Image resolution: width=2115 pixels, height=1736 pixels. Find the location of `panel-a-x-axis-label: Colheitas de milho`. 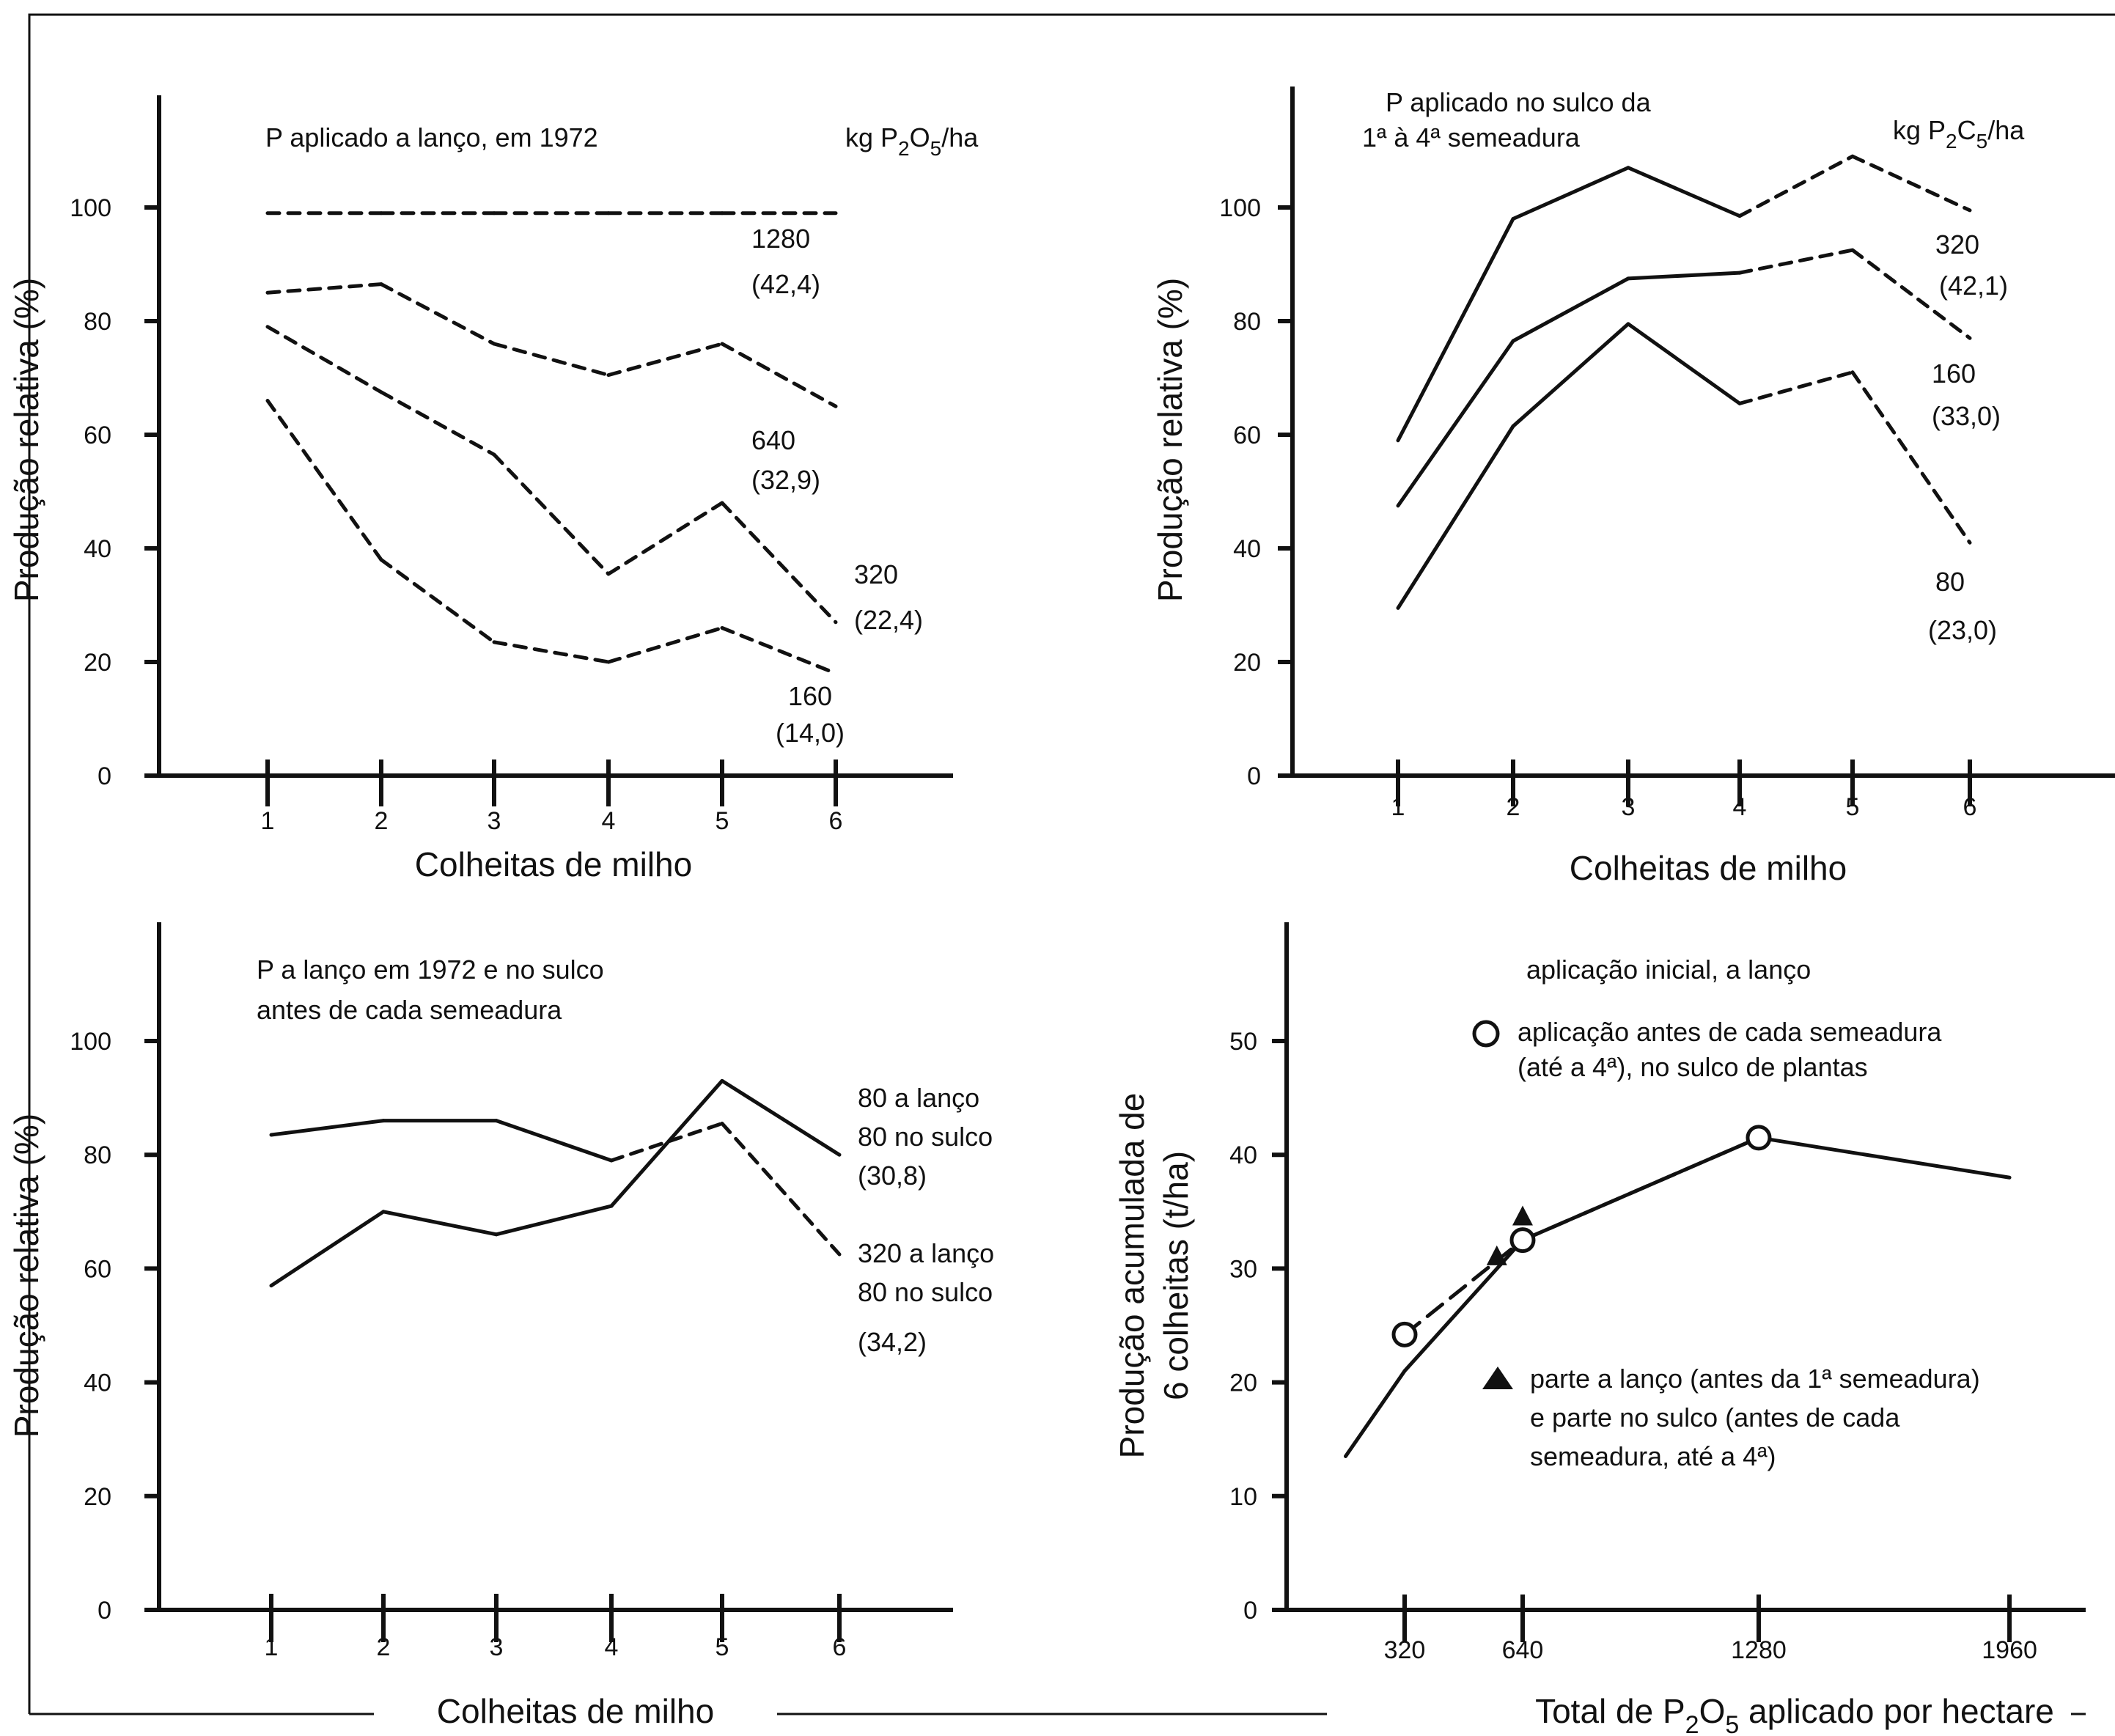

panel-a-x-axis-label: Colheitas de milho is located at coordinates (553, 864).